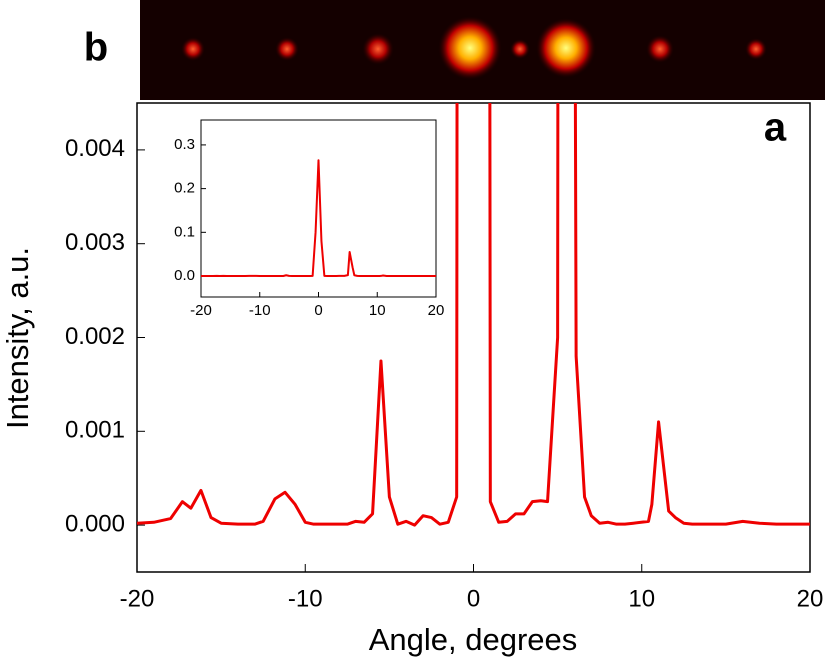 This screenshot has height=666, width=825. I want to click on y-tick-label: 0.003, so click(95, 242).